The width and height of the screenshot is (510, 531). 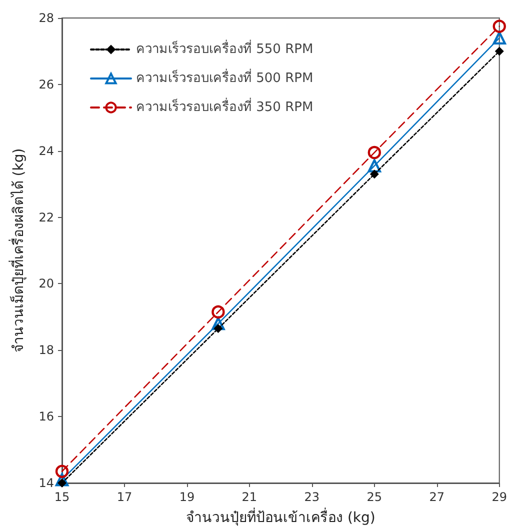 I want to click on y-tick-label: 22, so click(x=46, y=217).